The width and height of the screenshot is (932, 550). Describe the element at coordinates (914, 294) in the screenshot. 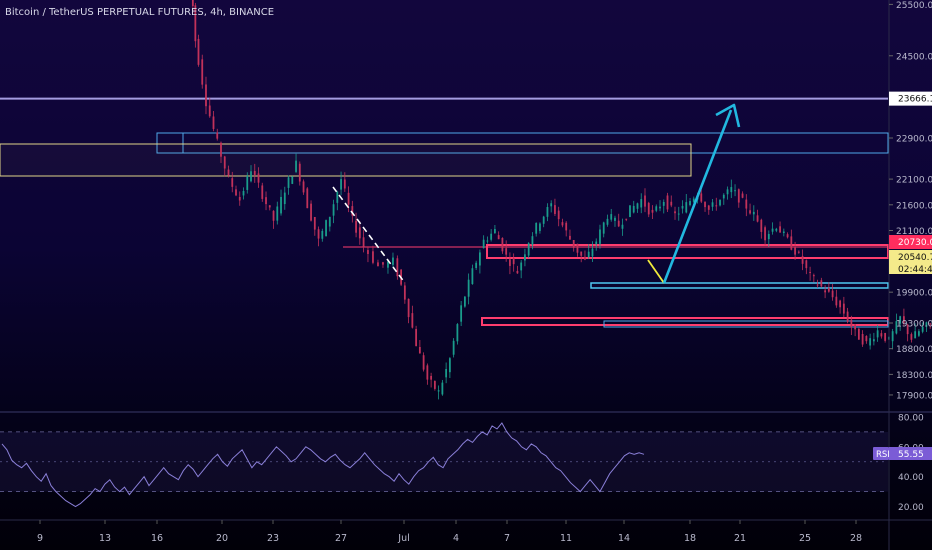

I see `y-tick-label: 19900.0` at that location.